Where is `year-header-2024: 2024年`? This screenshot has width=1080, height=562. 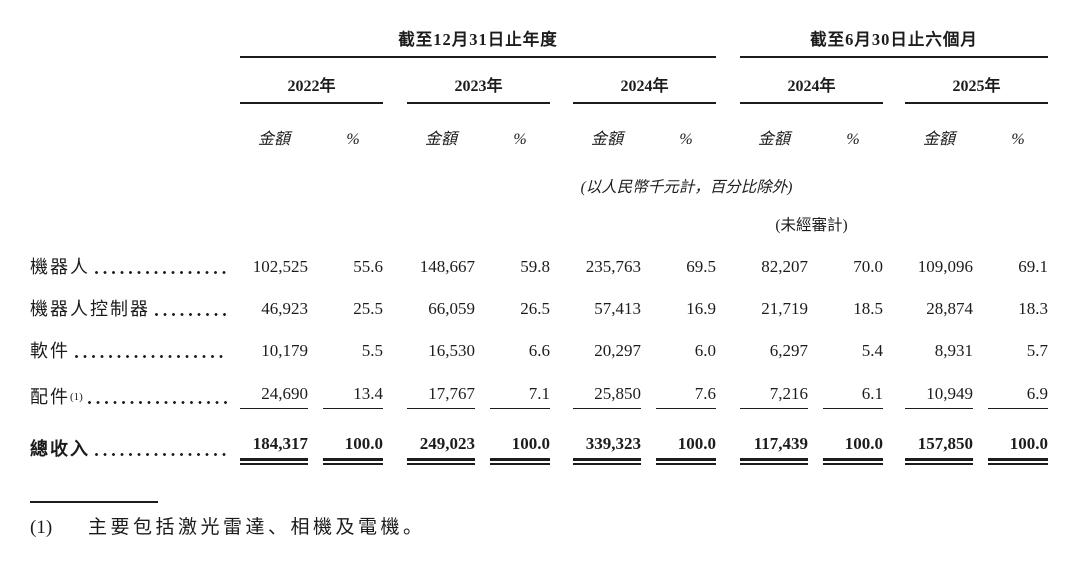 year-header-2024: 2024年 is located at coordinates (644, 88).